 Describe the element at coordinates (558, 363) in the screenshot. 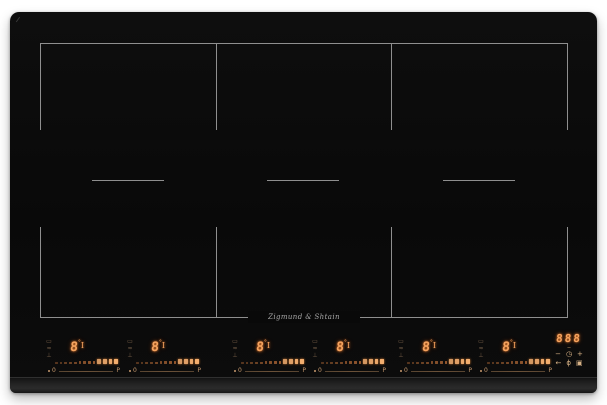

I see `child-lock-icon: ←` at that location.